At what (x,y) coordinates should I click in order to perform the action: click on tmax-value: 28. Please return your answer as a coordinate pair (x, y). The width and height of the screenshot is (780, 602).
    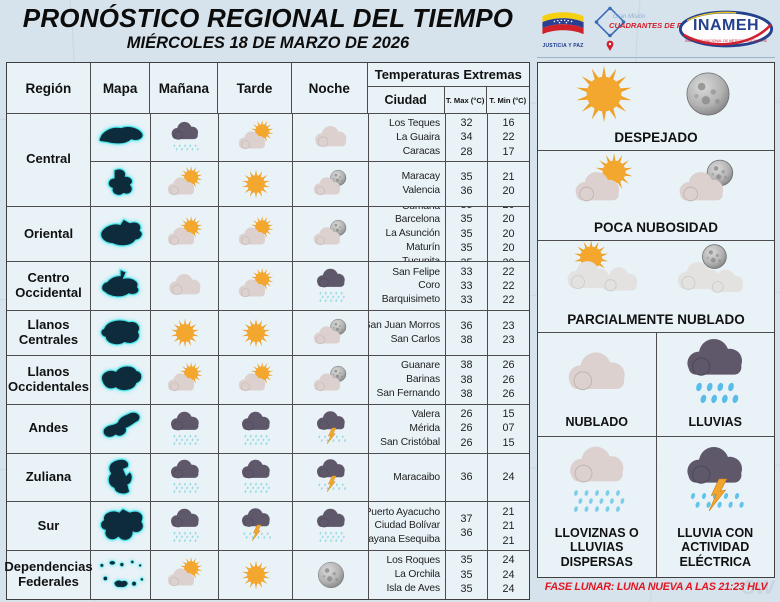
    Looking at the image, I should click on (466, 151).